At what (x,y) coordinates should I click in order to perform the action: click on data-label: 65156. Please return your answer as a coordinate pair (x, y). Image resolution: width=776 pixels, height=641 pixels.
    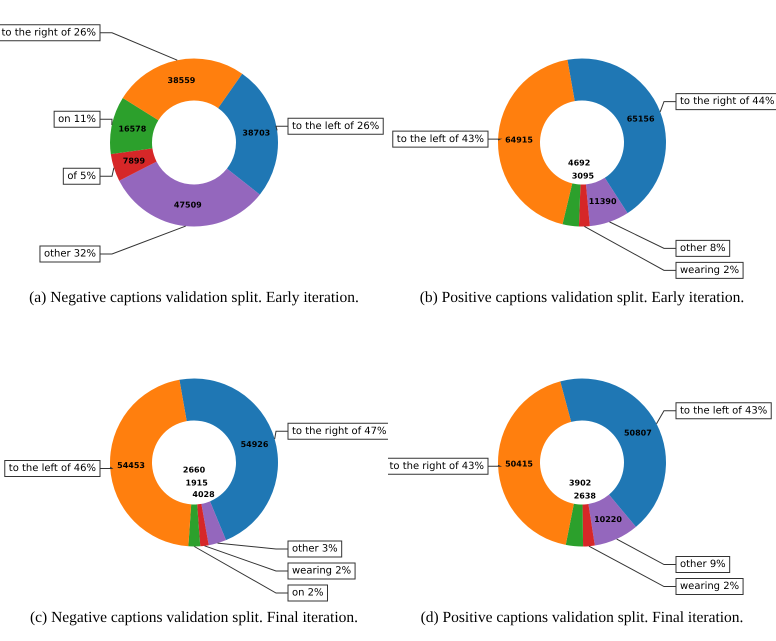
    Looking at the image, I should click on (640, 119).